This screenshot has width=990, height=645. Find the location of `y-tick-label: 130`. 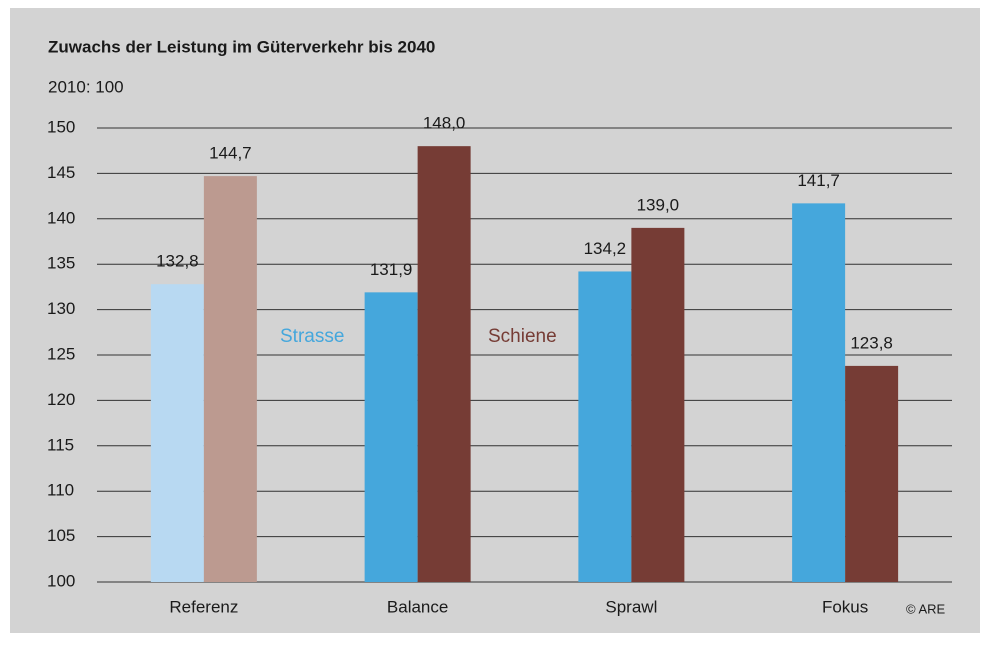

y-tick-label: 130 is located at coordinates (61, 308).